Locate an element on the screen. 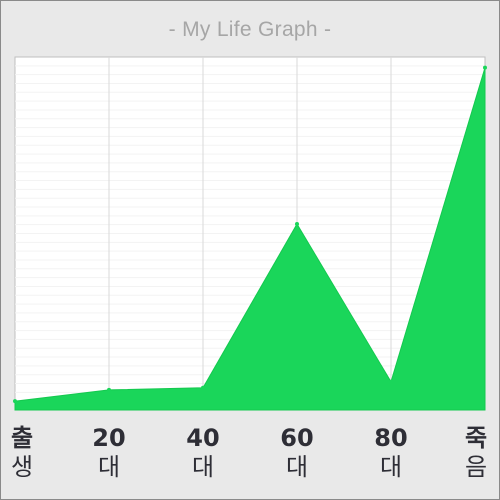 The image size is (500, 500). x-tick-label: 40 대 is located at coordinates (203, 453).